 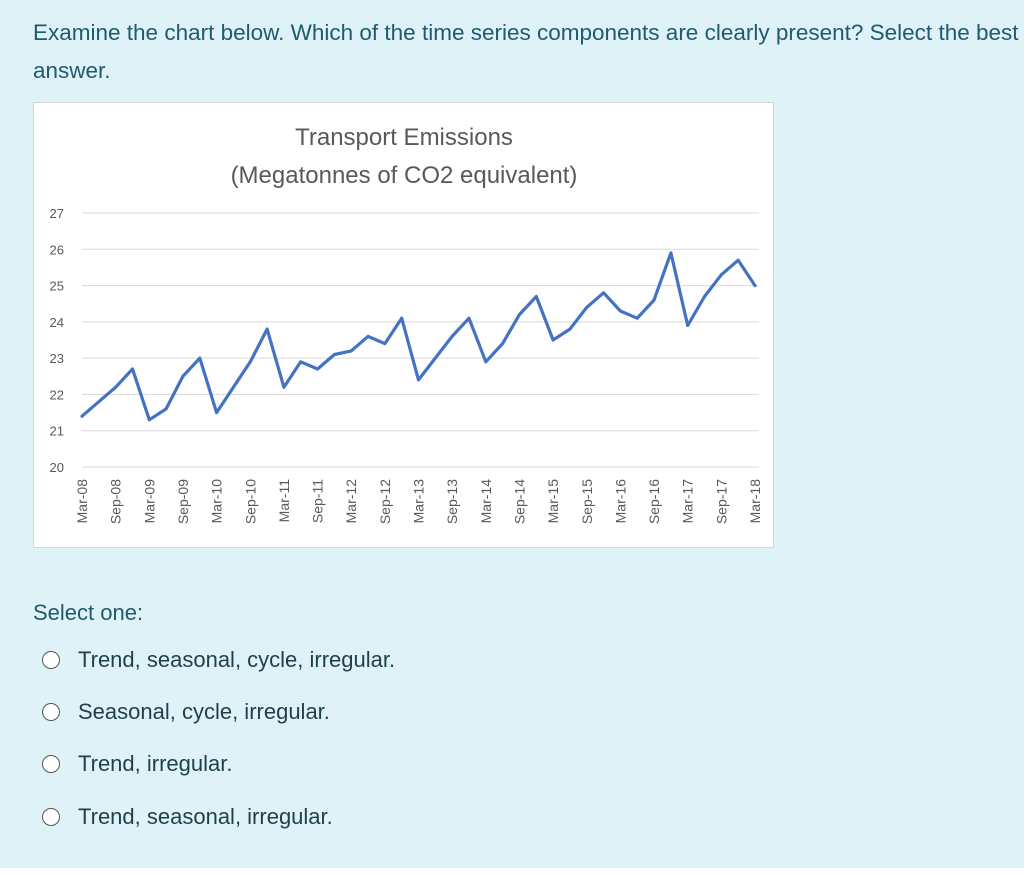 What do you see at coordinates (116, 501) in the screenshot?
I see `x-tick-label: Sep-08` at bounding box center [116, 501].